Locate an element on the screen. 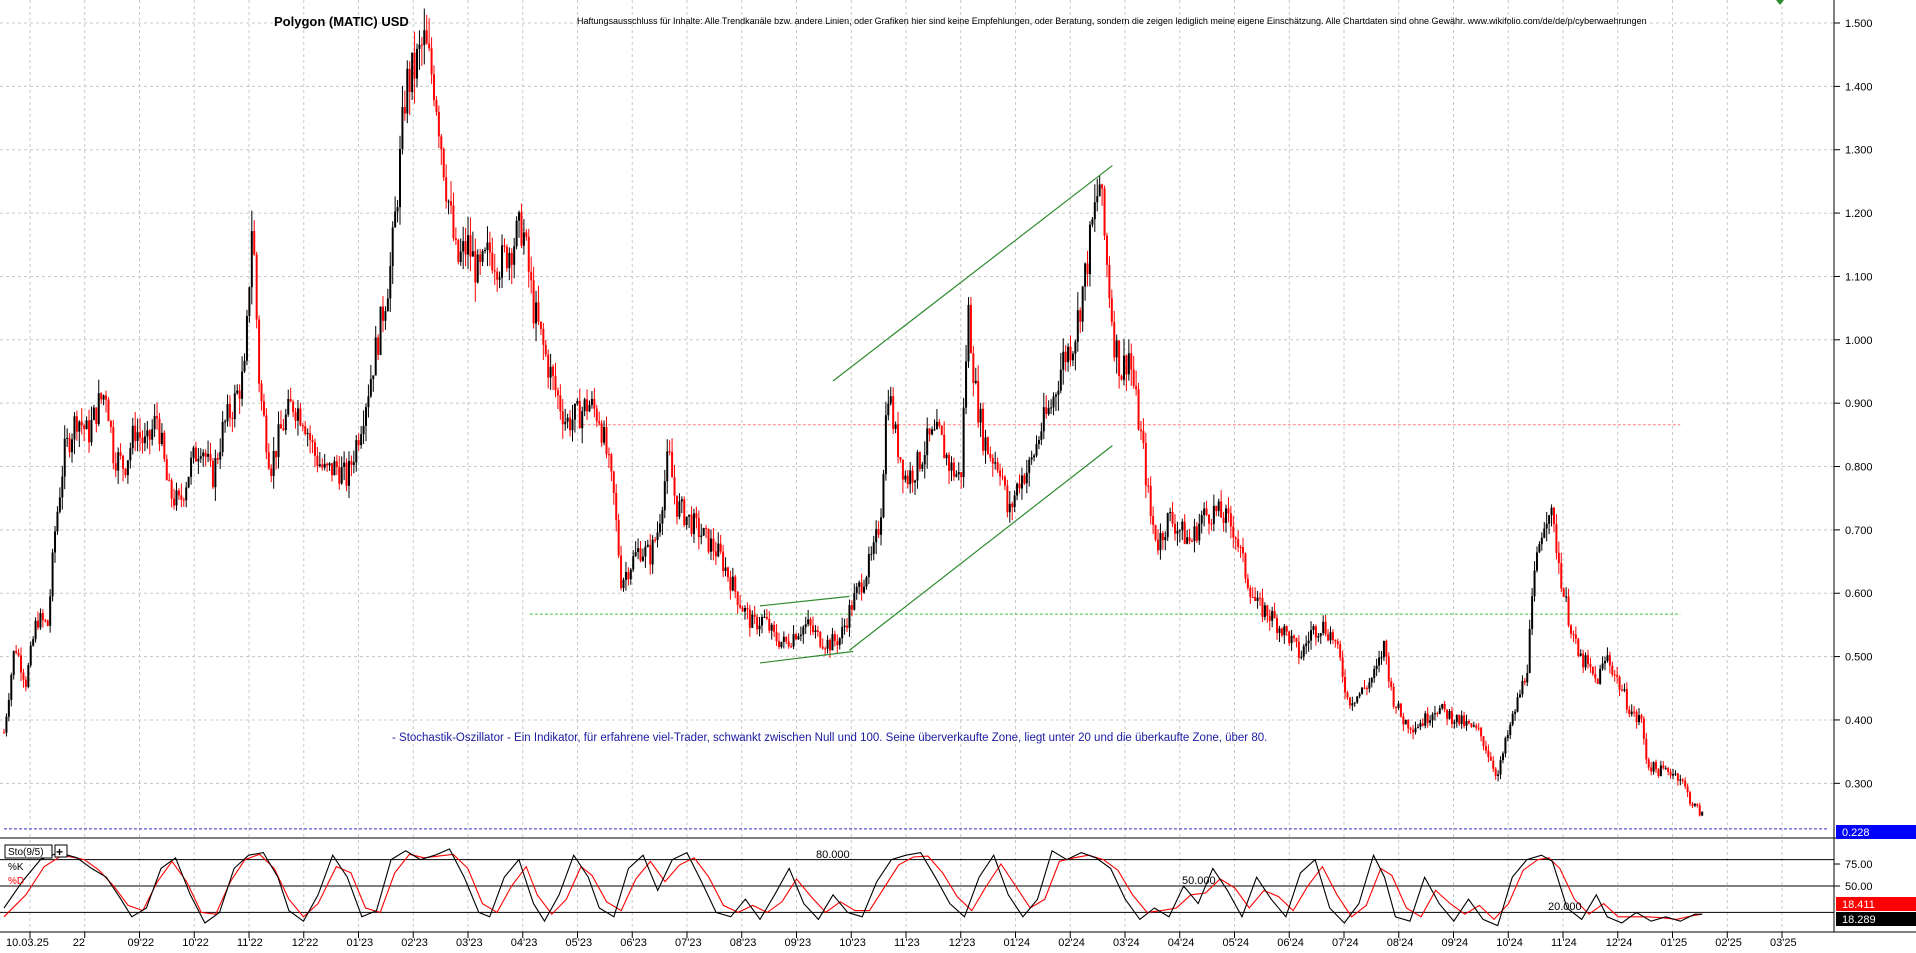  date-tick-label: 09'23 is located at coordinates (798, 942).